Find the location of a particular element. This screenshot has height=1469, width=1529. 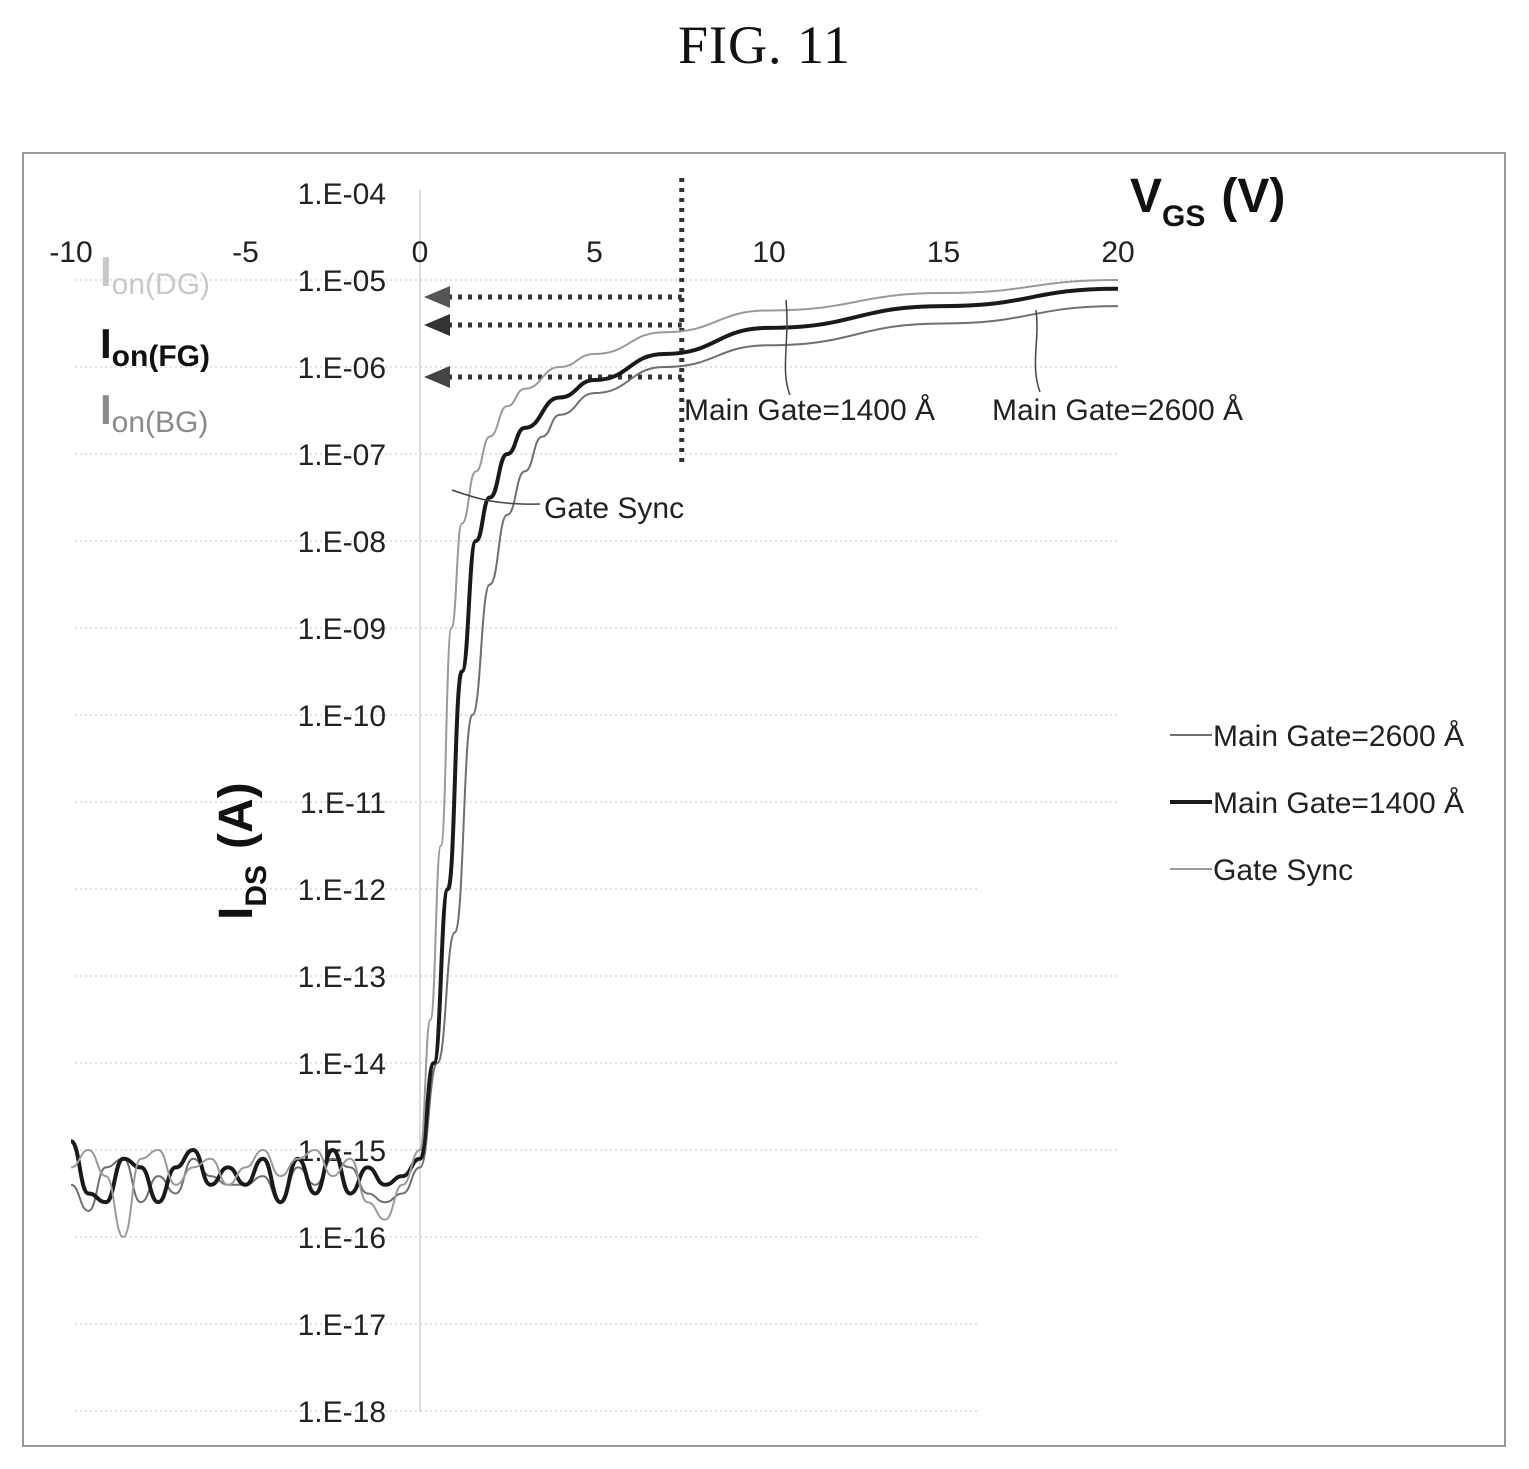

x-axis-title-sub: GS is located at coordinates (1183, 216).